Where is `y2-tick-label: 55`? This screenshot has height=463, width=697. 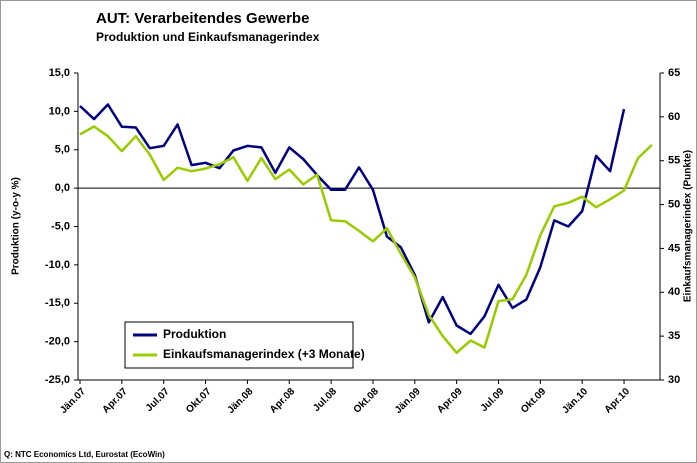 y2-tick-label: 55 is located at coordinates (674, 161).